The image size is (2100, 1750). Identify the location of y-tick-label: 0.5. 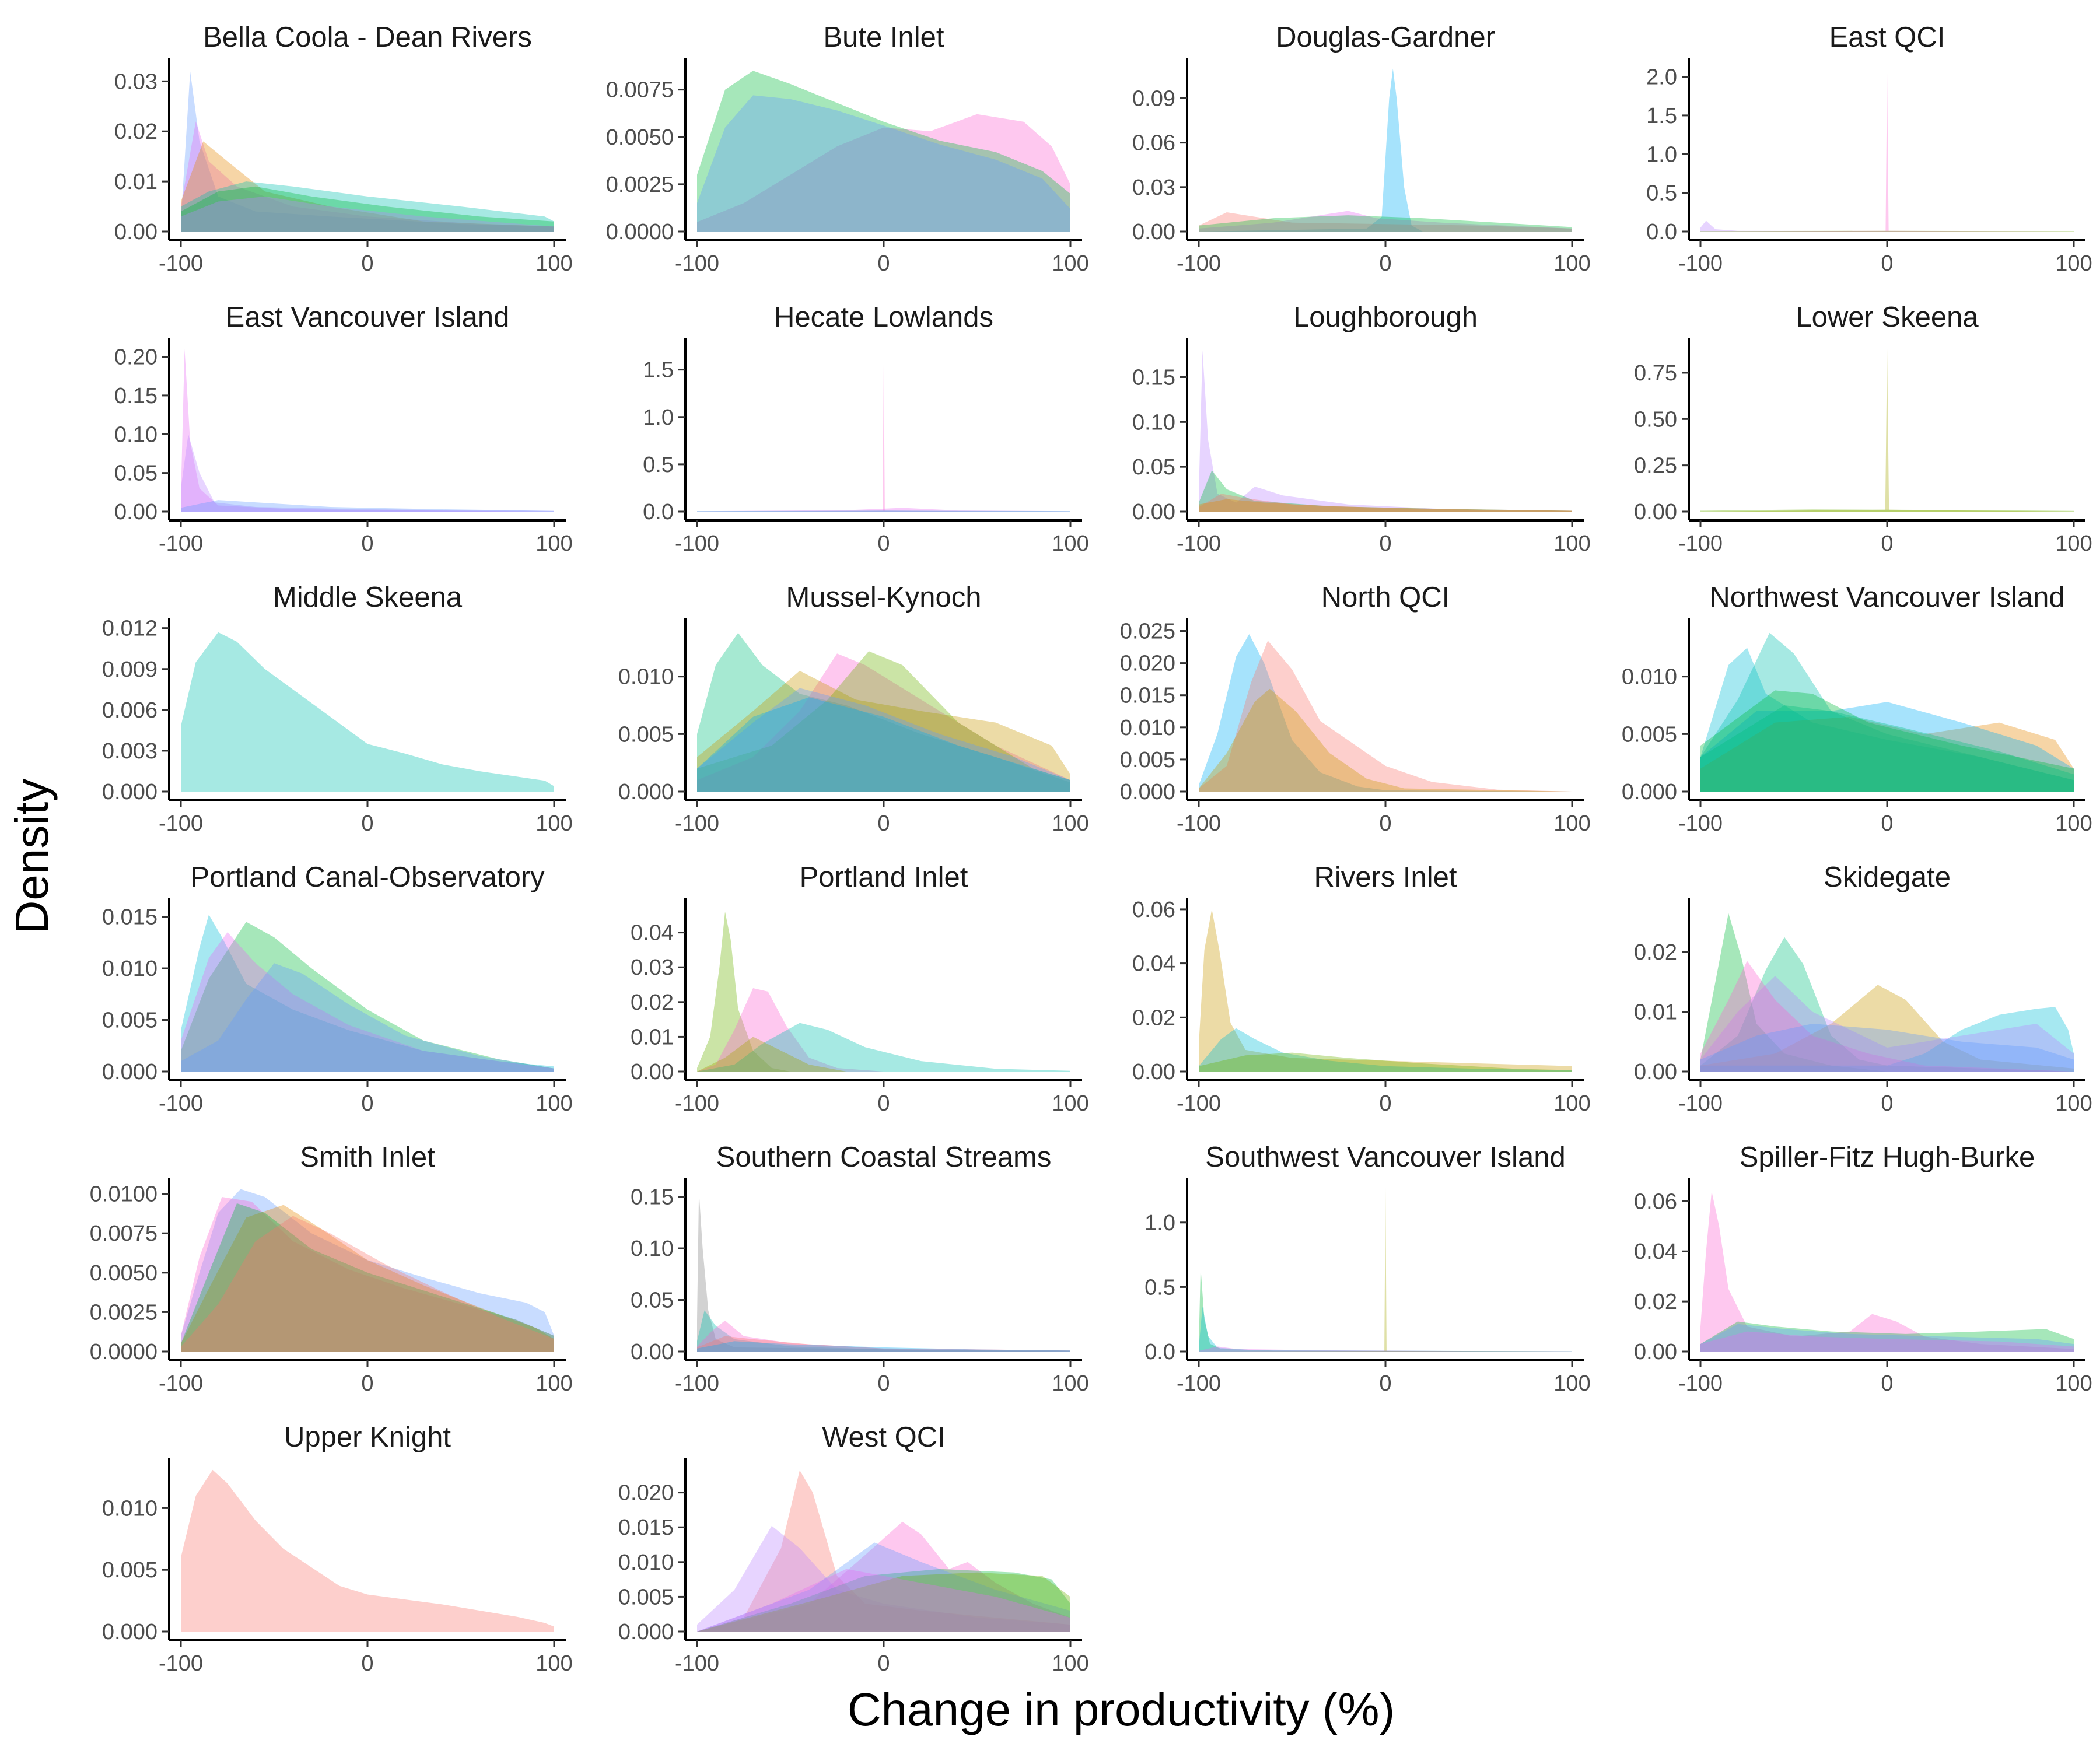
(659, 465).